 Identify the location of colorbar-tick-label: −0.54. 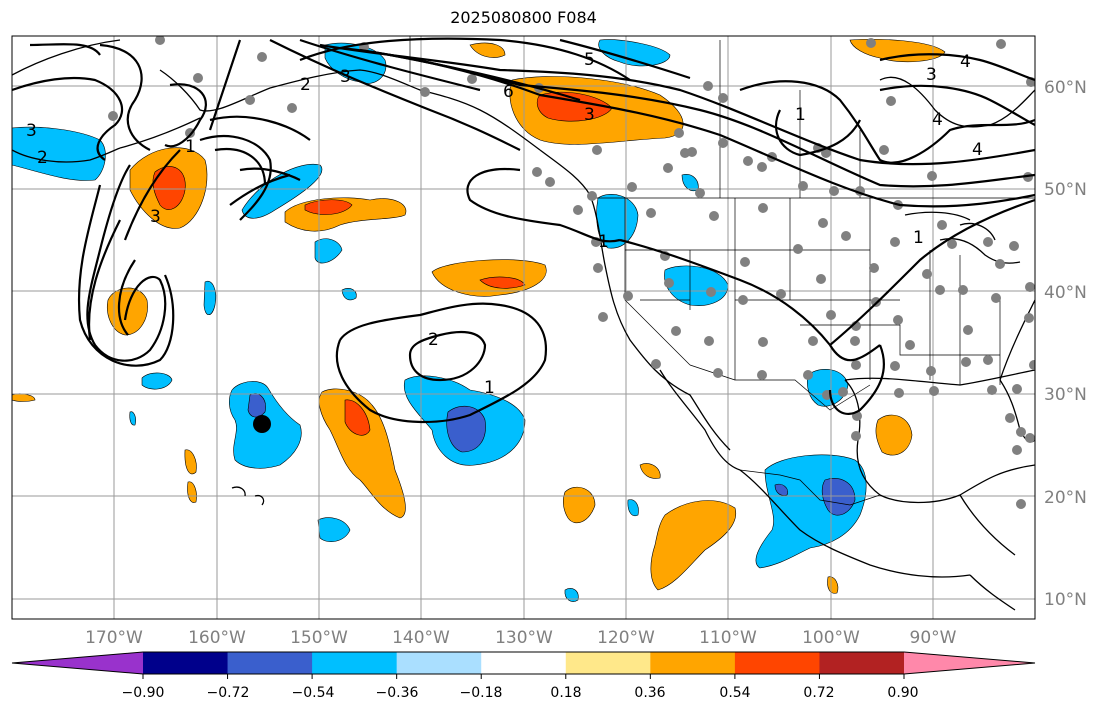
(313, 693).